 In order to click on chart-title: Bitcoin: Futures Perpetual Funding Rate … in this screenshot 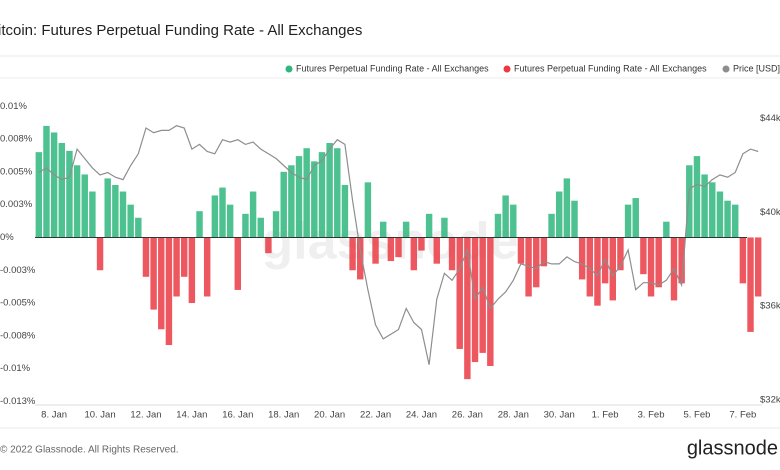, I will do `click(181, 30)`.